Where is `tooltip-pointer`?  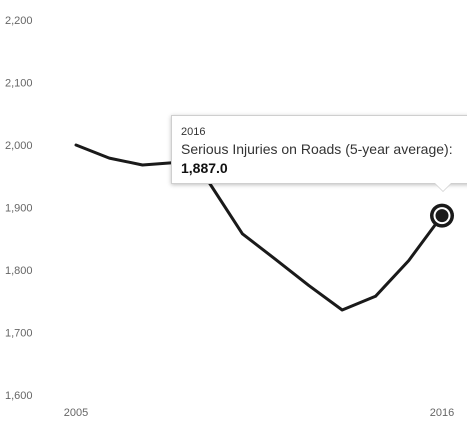 tooltip-pointer is located at coordinates (443, 187).